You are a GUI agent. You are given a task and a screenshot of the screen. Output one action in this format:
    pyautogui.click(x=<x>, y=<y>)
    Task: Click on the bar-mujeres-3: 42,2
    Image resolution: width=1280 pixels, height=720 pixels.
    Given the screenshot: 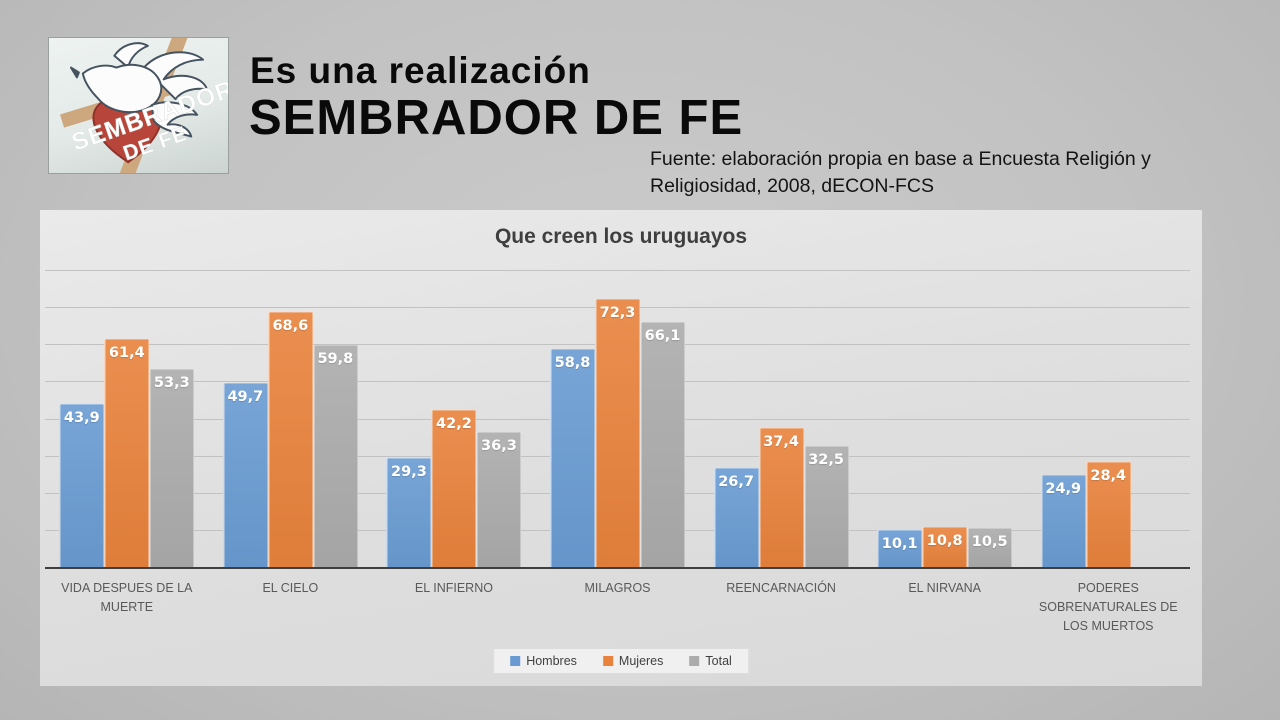 What is the action you would take?
    pyautogui.click(x=454, y=488)
    